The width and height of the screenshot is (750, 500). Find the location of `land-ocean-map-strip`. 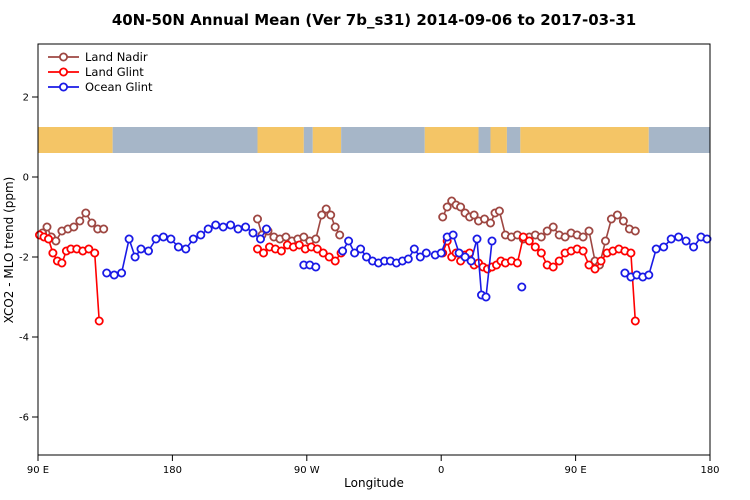

land-ocean-map-strip is located at coordinates (374, 140).